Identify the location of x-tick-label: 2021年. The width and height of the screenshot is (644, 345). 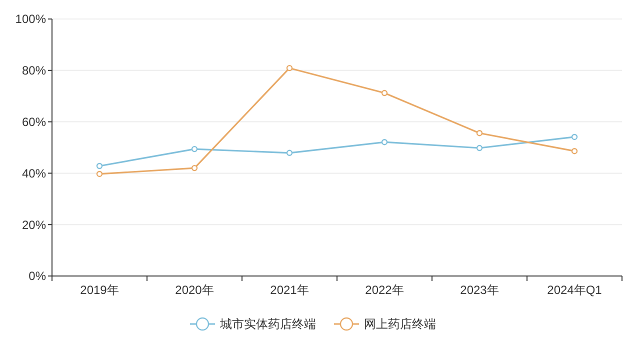
(289, 290).